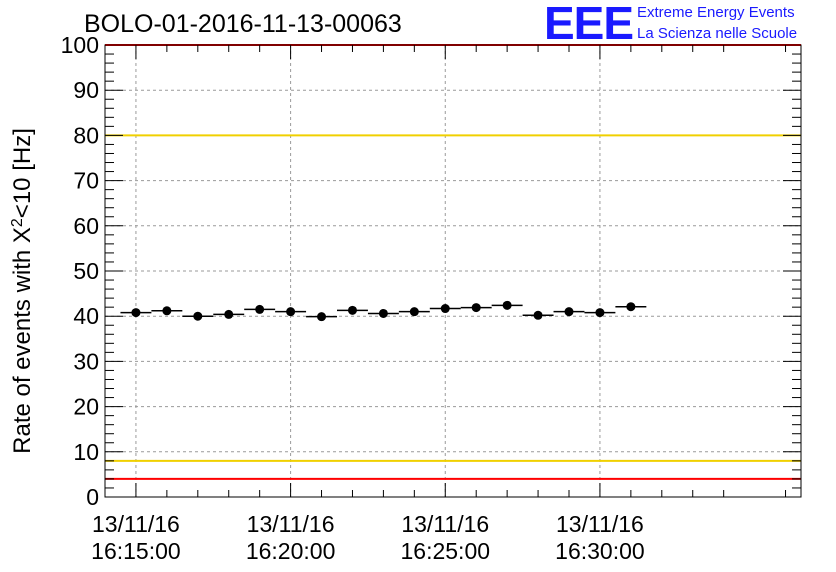 The height and width of the screenshot is (572, 836). What do you see at coordinates (291, 551) in the screenshot?
I see `x-tick-time: 16:20:00` at bounding box center [291, 551].